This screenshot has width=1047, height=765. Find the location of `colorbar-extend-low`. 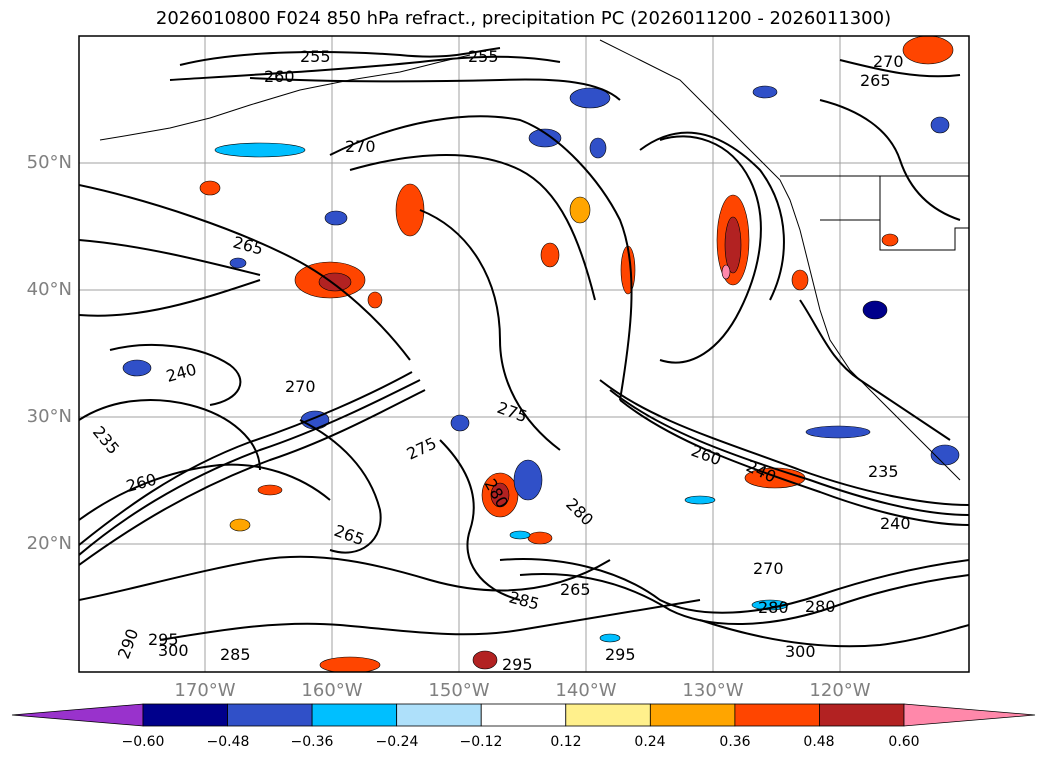

colorbar-extend-low is located at coordinates (77, 715).